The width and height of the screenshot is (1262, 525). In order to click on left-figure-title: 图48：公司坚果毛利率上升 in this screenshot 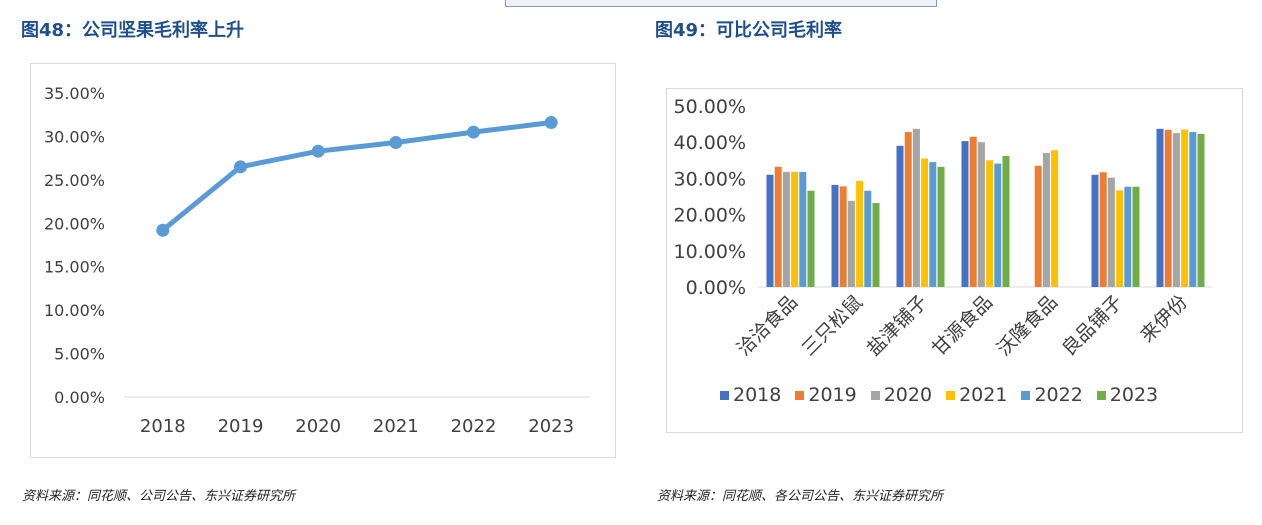, I will do `click(133, 30)`.